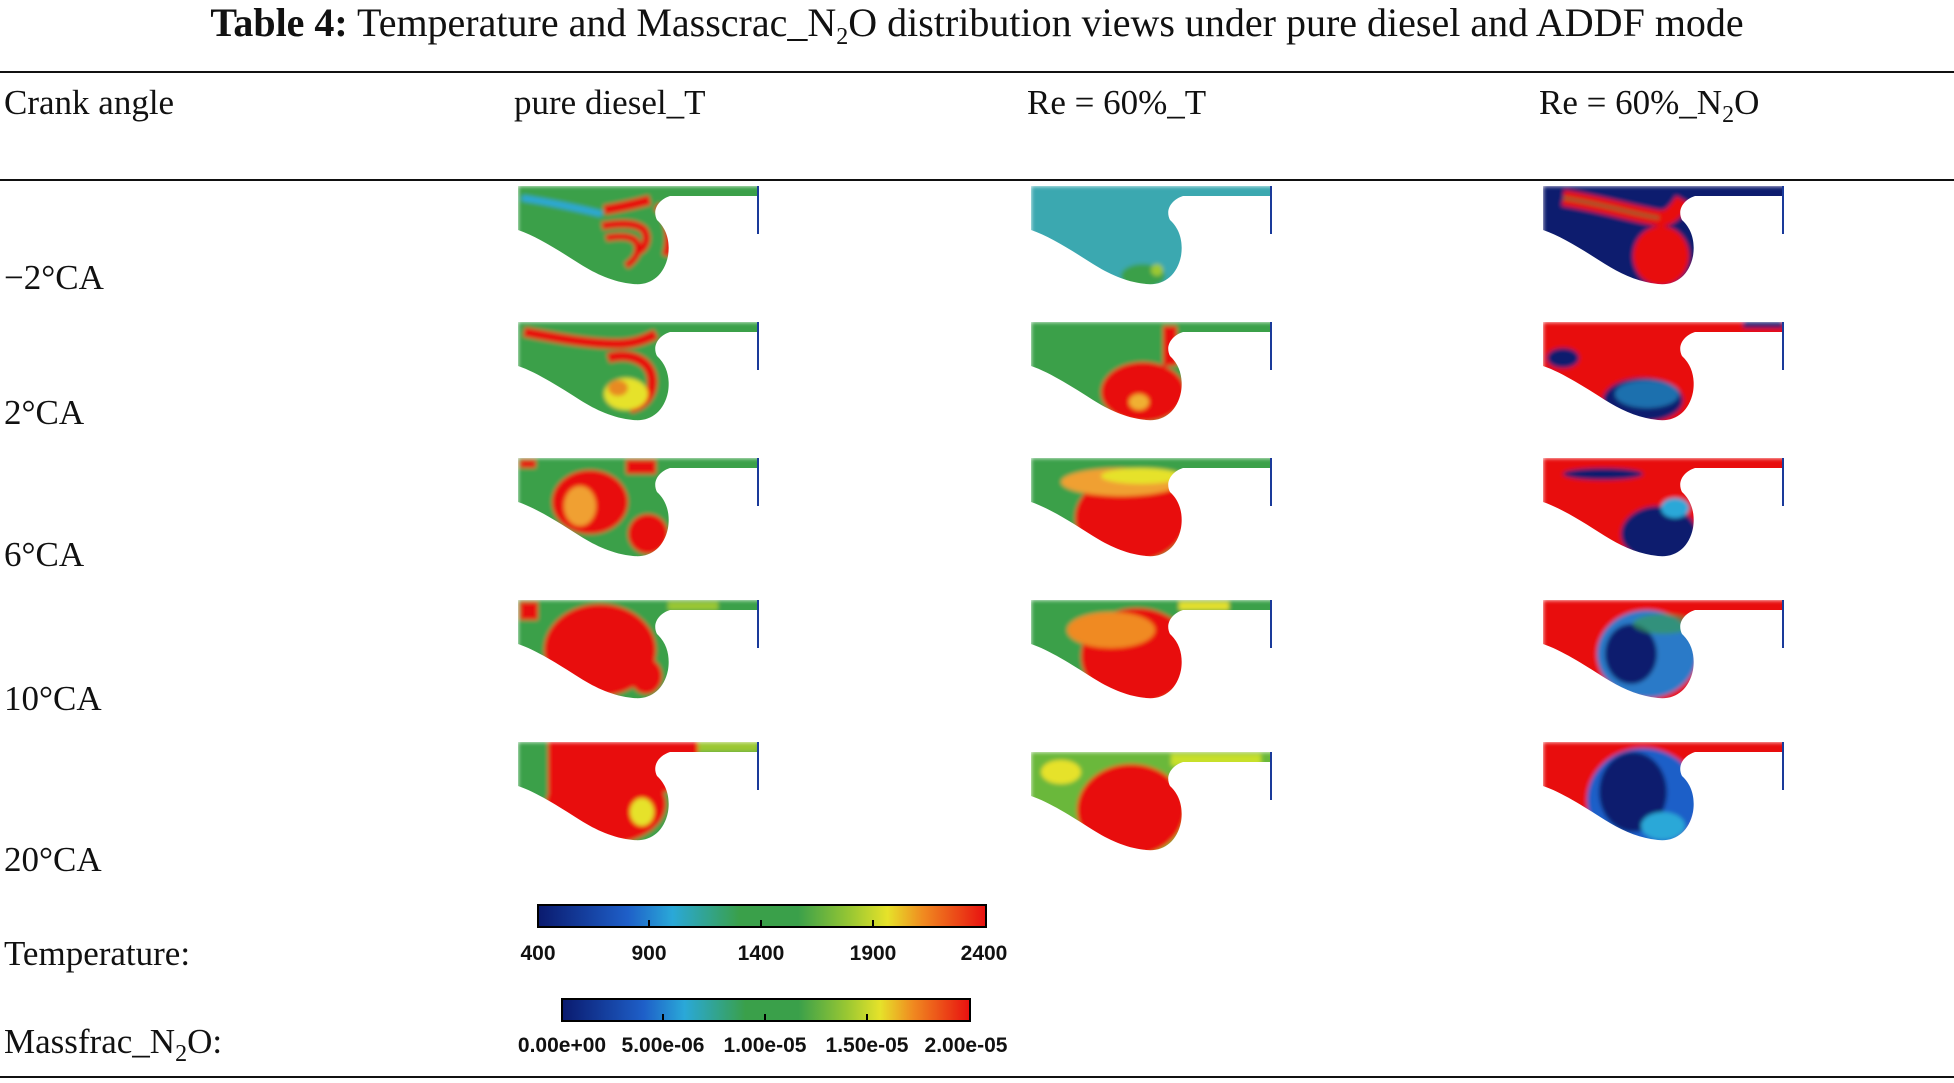 The width and height of the screenshot is (1954, 1083). I want to click on n2o-tick-4: 2.00e-05, so click(966, 1045).